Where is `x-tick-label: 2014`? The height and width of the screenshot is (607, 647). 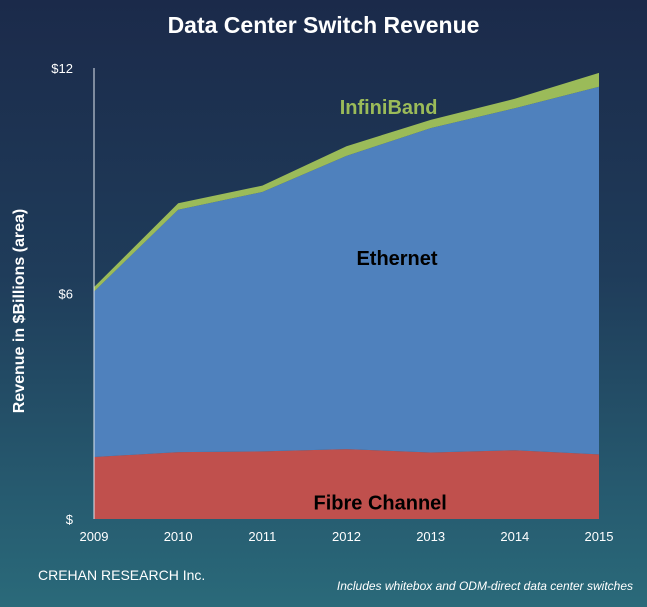 x-tick-label: 2014 is located at coordinates (514, 536).